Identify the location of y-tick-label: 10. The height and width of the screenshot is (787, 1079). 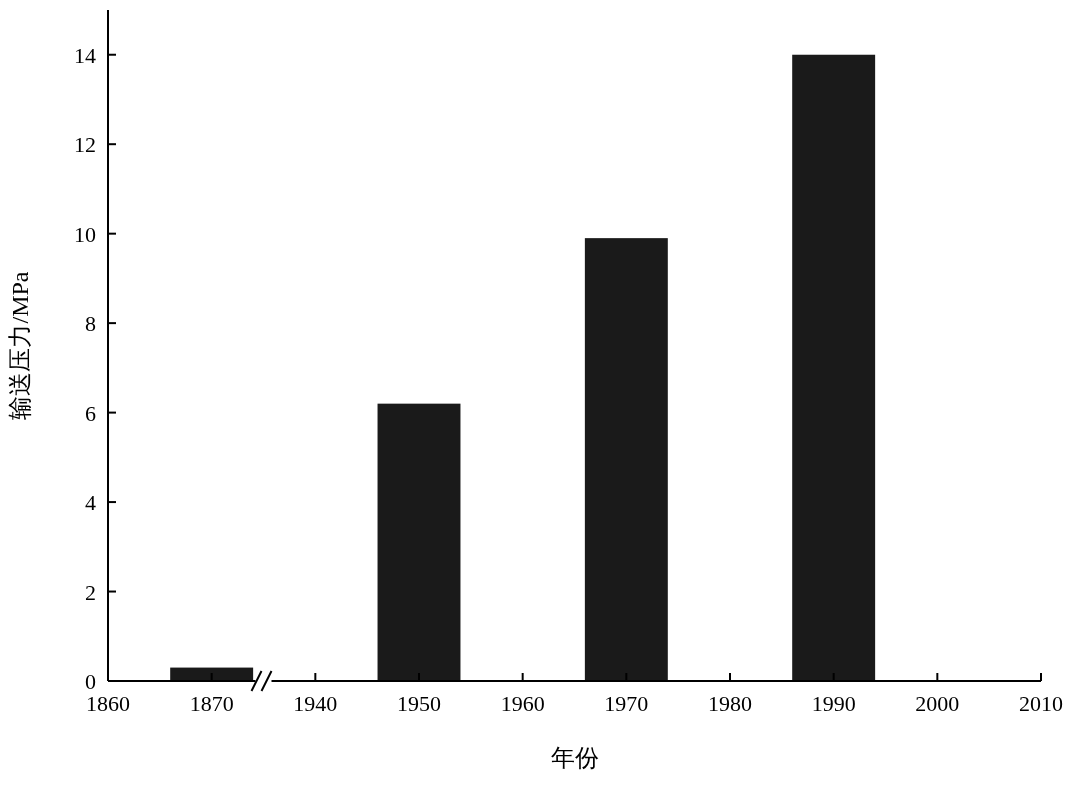
(85, 234).